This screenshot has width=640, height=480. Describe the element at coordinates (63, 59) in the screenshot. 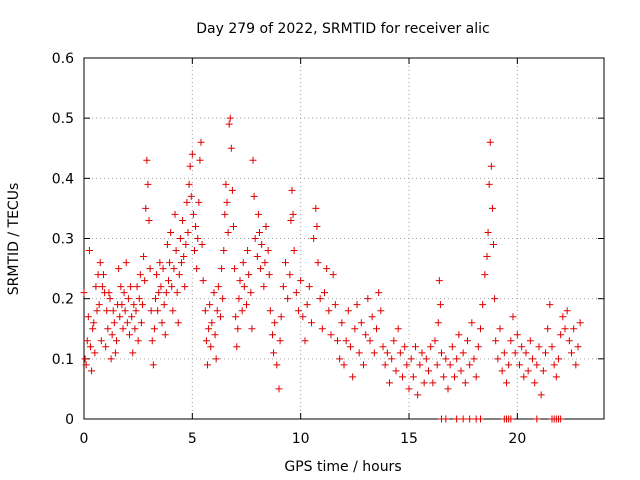

I see `y-tick-label: 0.6` at that location.